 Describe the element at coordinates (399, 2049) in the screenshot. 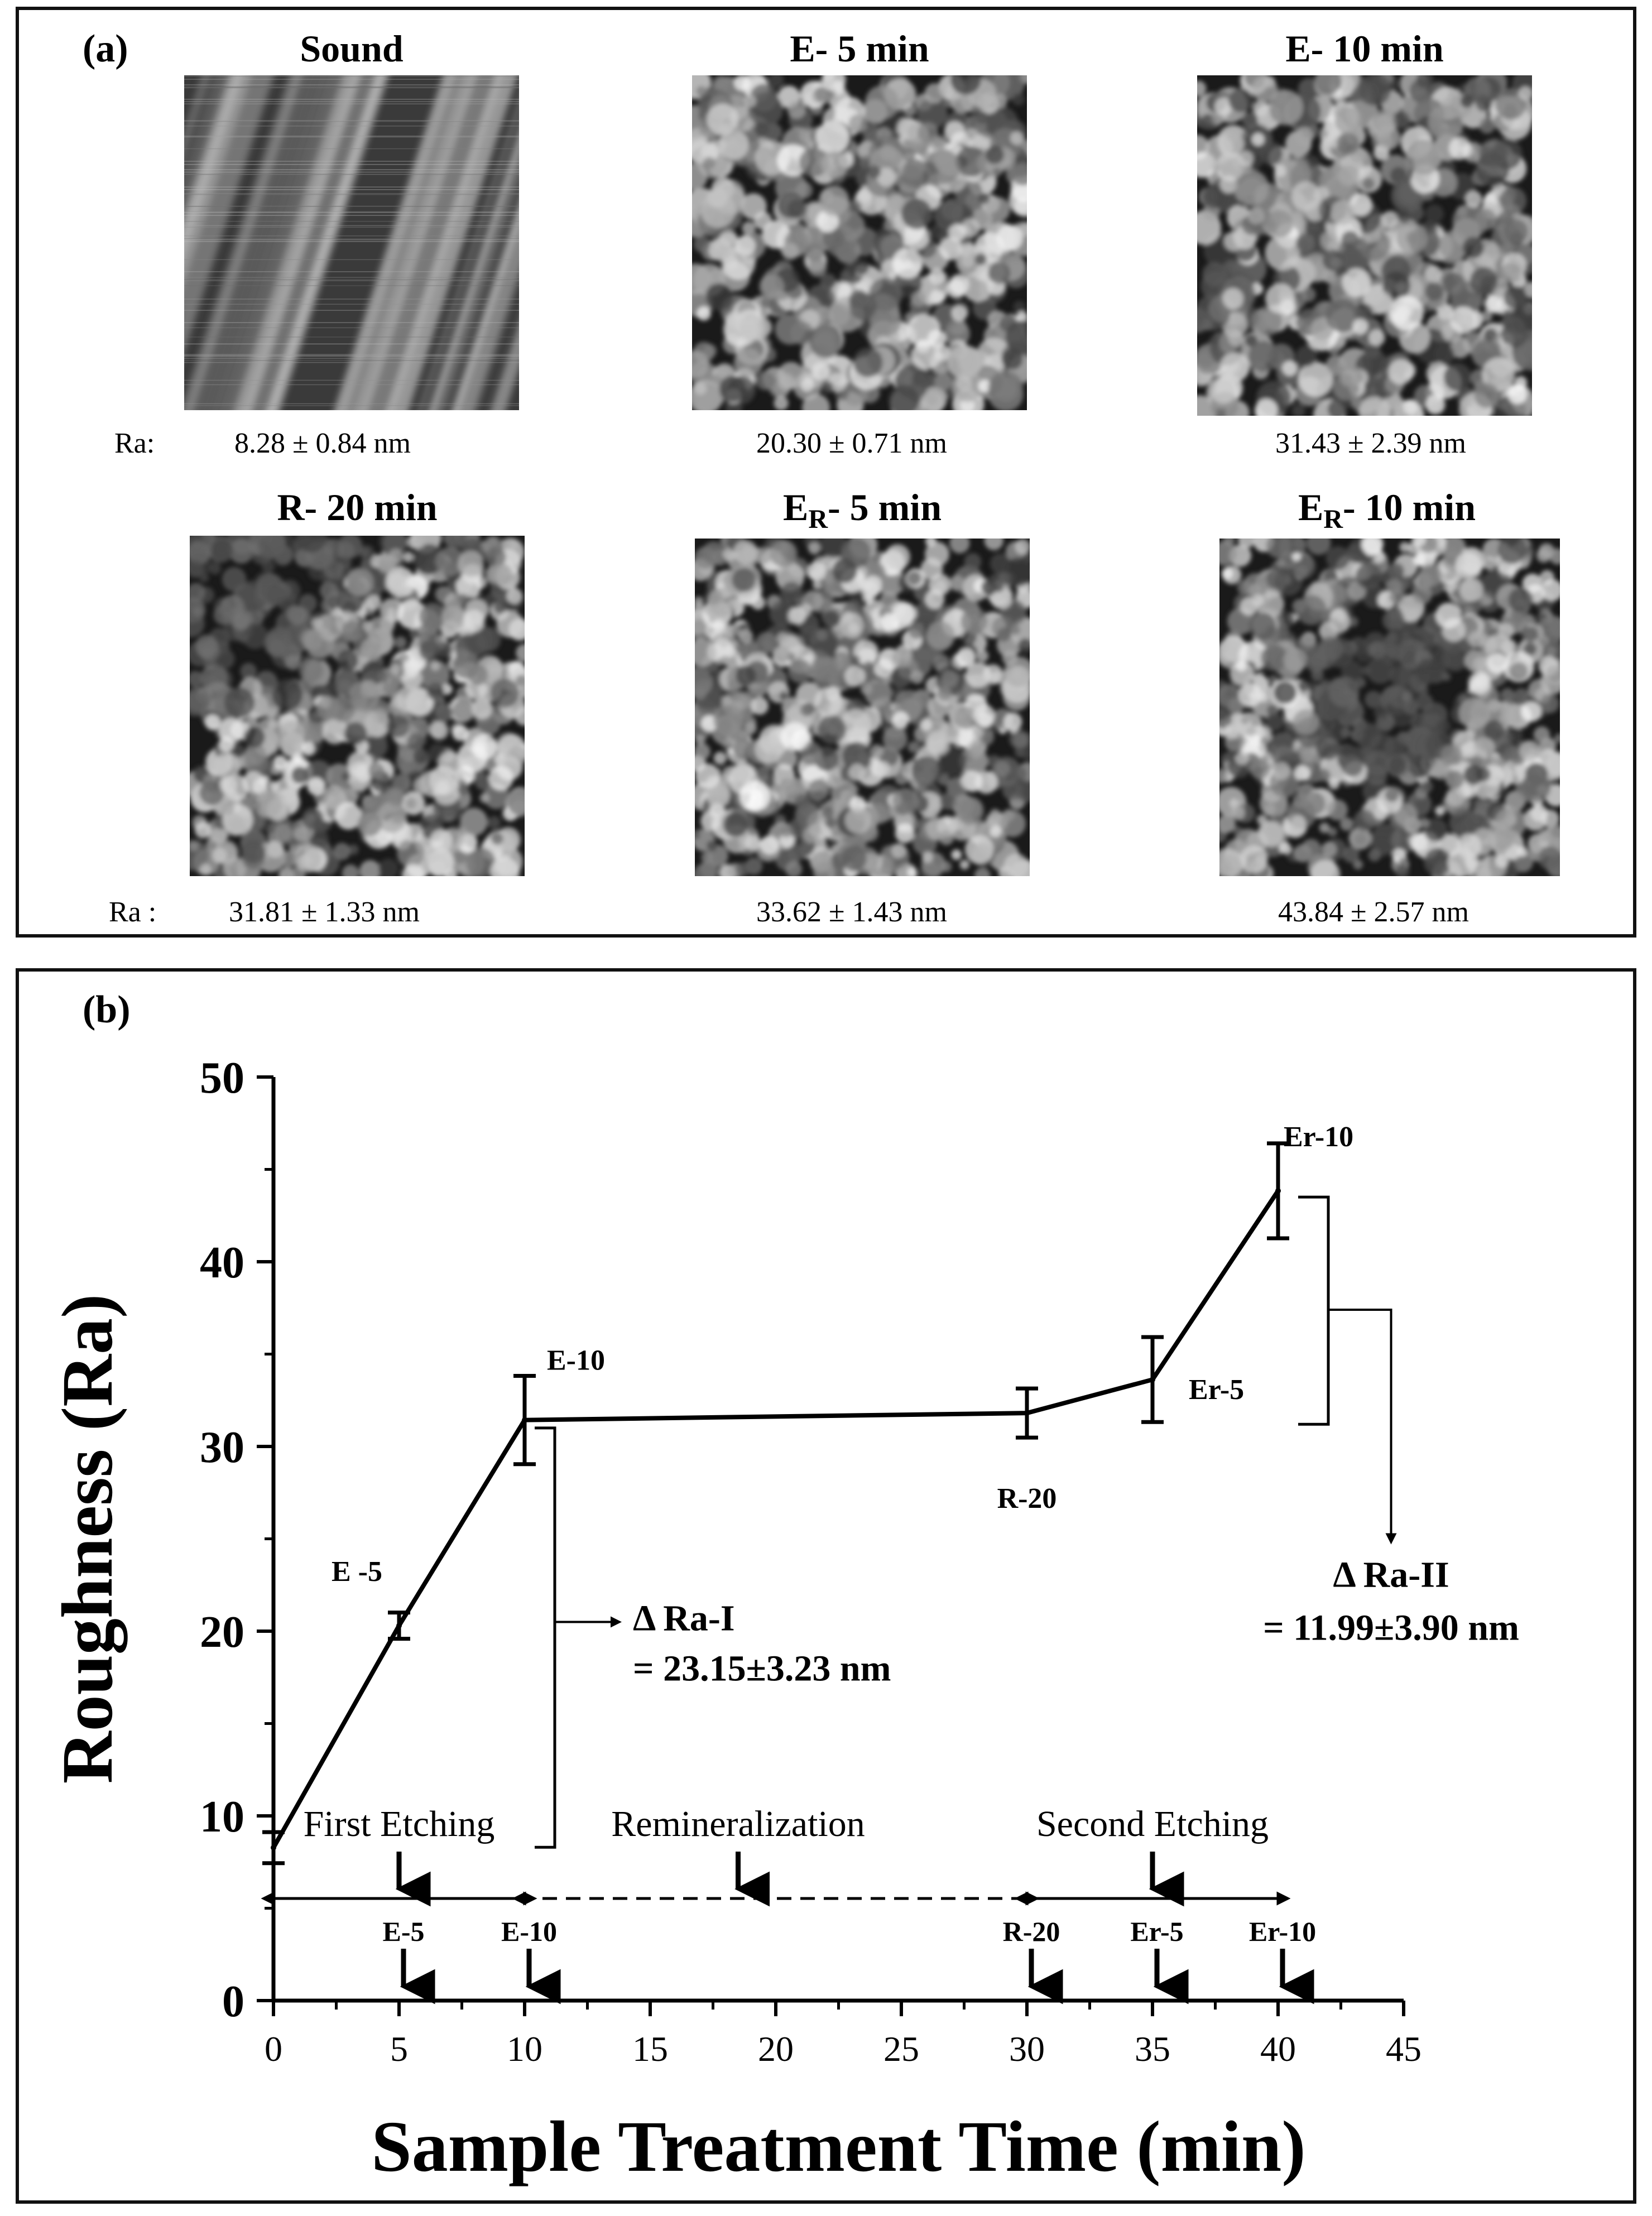

I see `x-tick-label: 5` at that location.